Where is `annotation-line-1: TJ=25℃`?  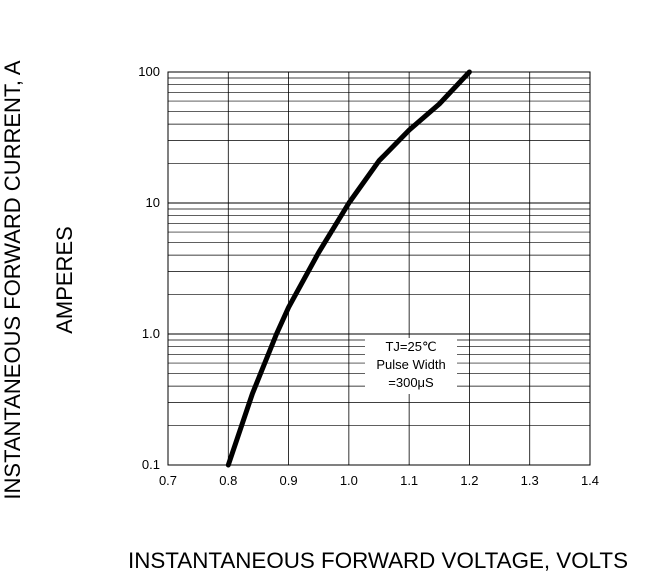
annotation-line-1: TJ=25℃ is located at coordinates (410, 346).